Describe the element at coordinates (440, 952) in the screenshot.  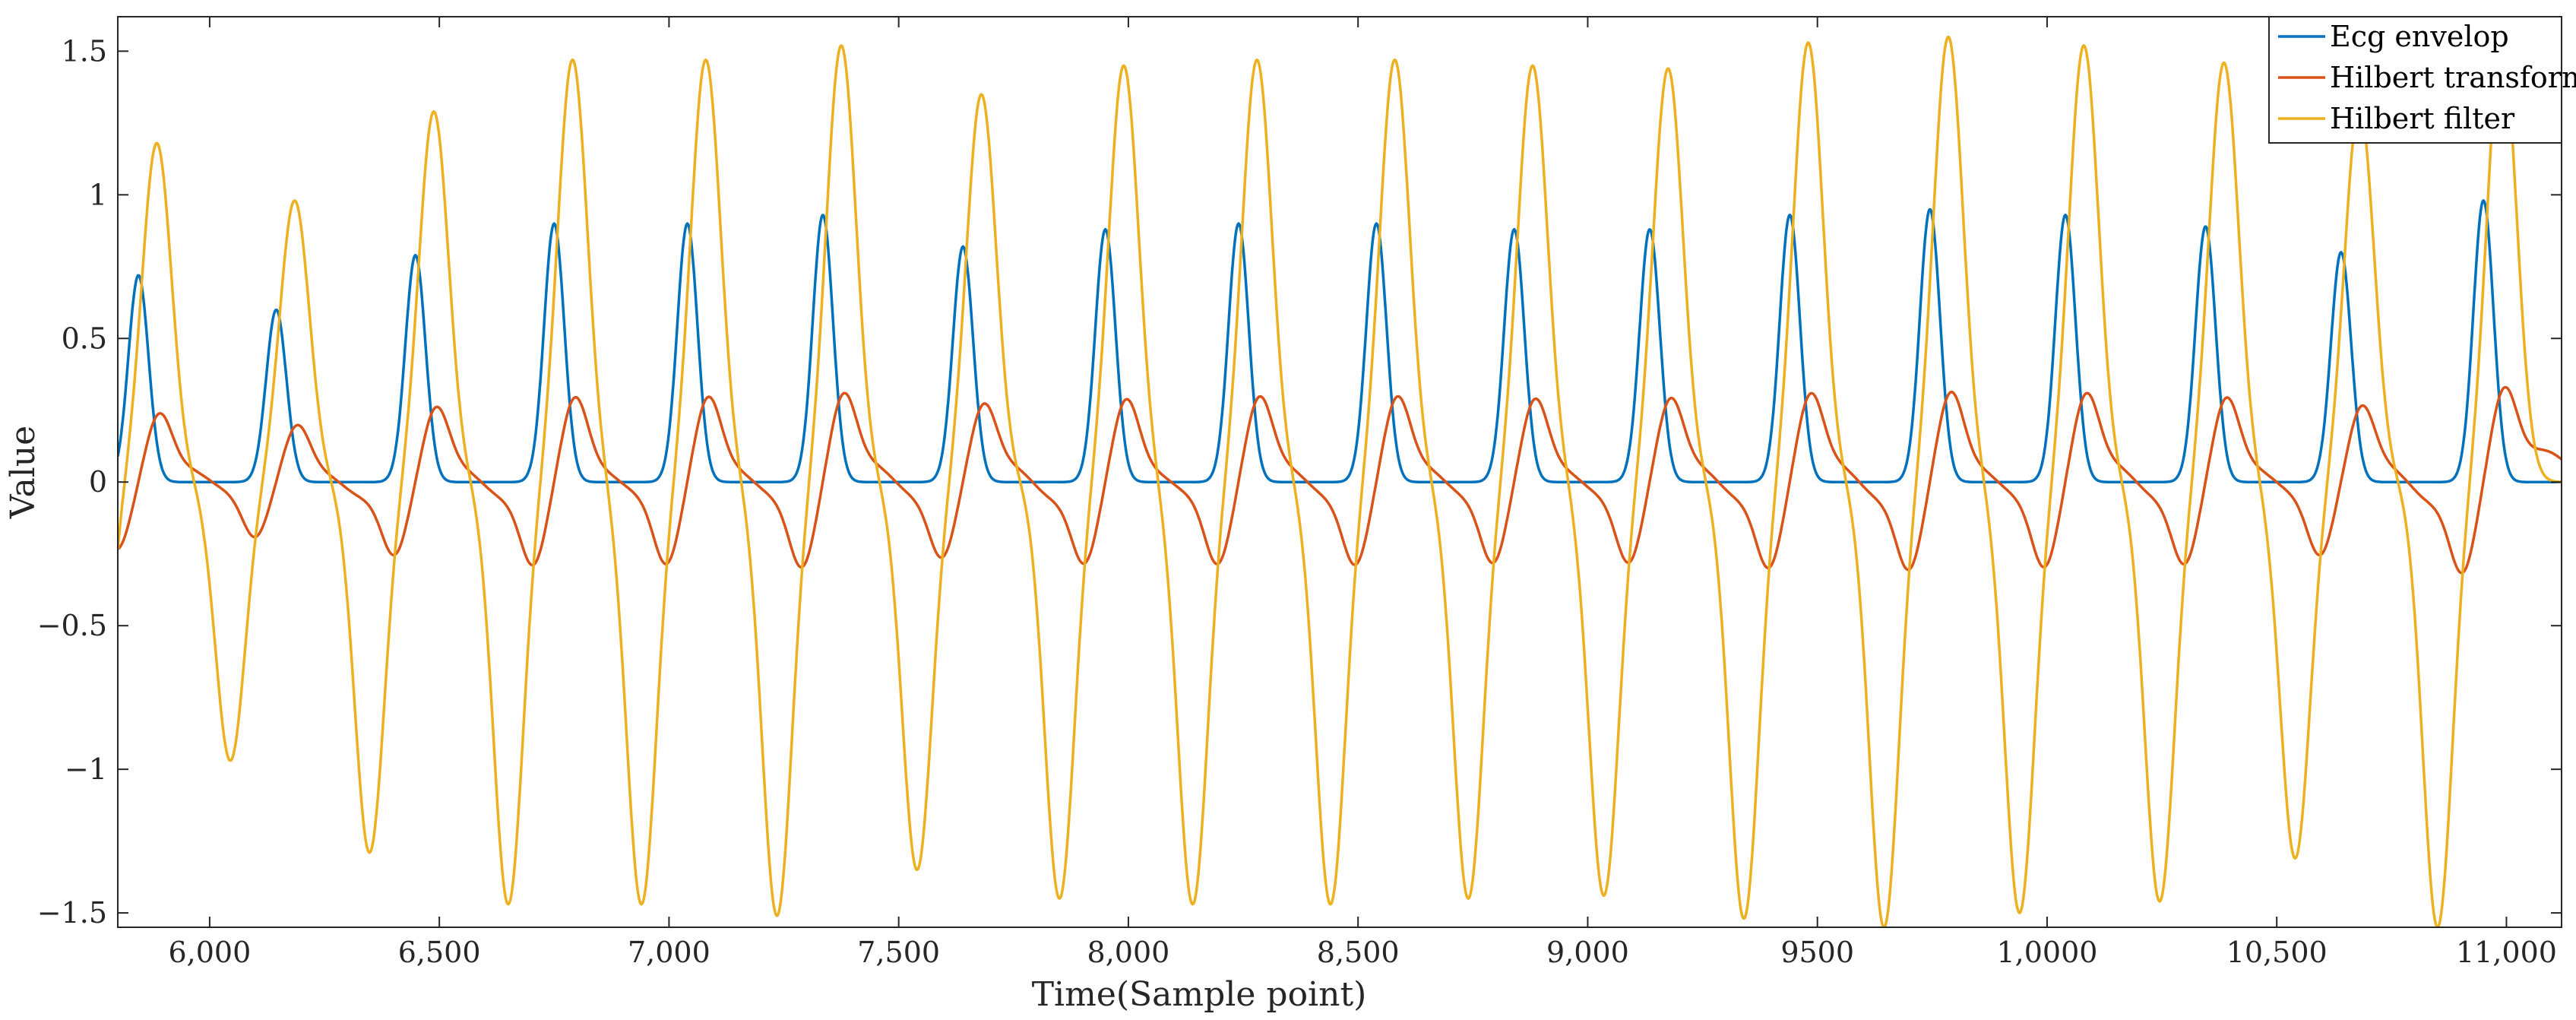
I see `x-tick-label: 6,500` at that location.